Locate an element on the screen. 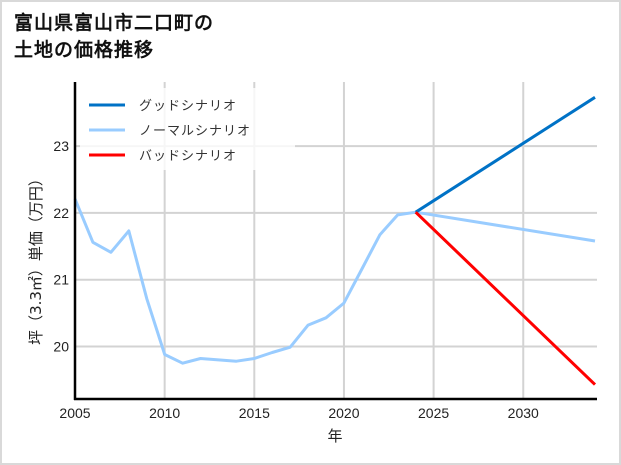  chart-title-line-2: 土地の価格推移 is located at coordinates (84, 50).